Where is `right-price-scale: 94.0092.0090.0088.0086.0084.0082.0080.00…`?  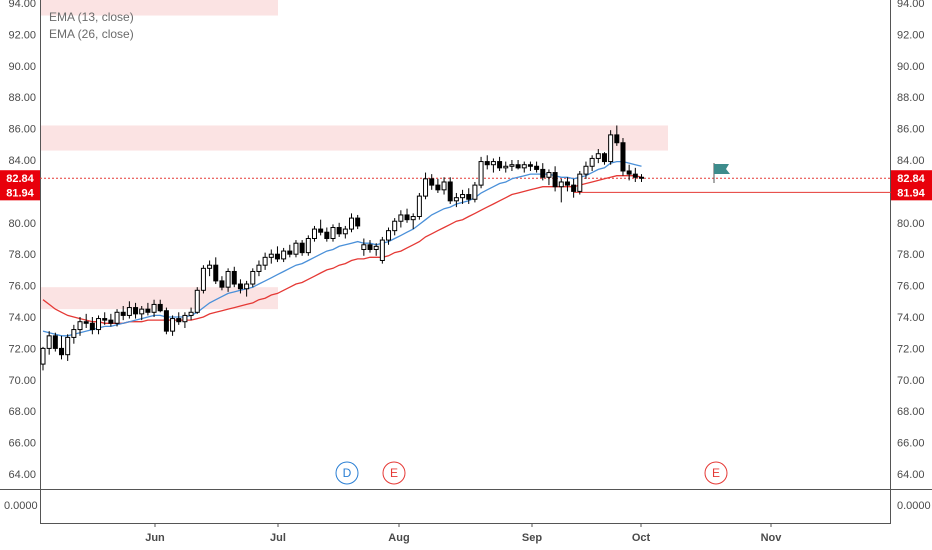 right-price-scale: 94.0092.0090.0088.0086.0084.0082.0080.00… is located at coordinates (911, 240).